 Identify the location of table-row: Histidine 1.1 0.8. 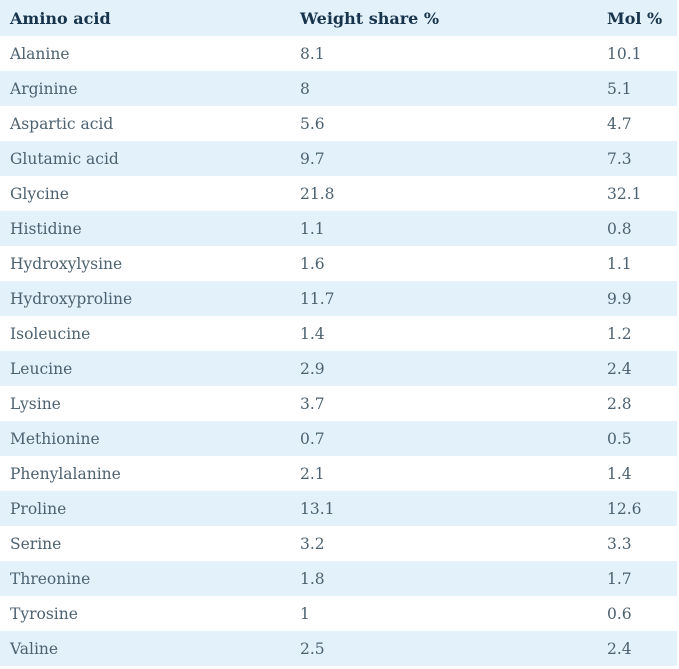
(338, 228).